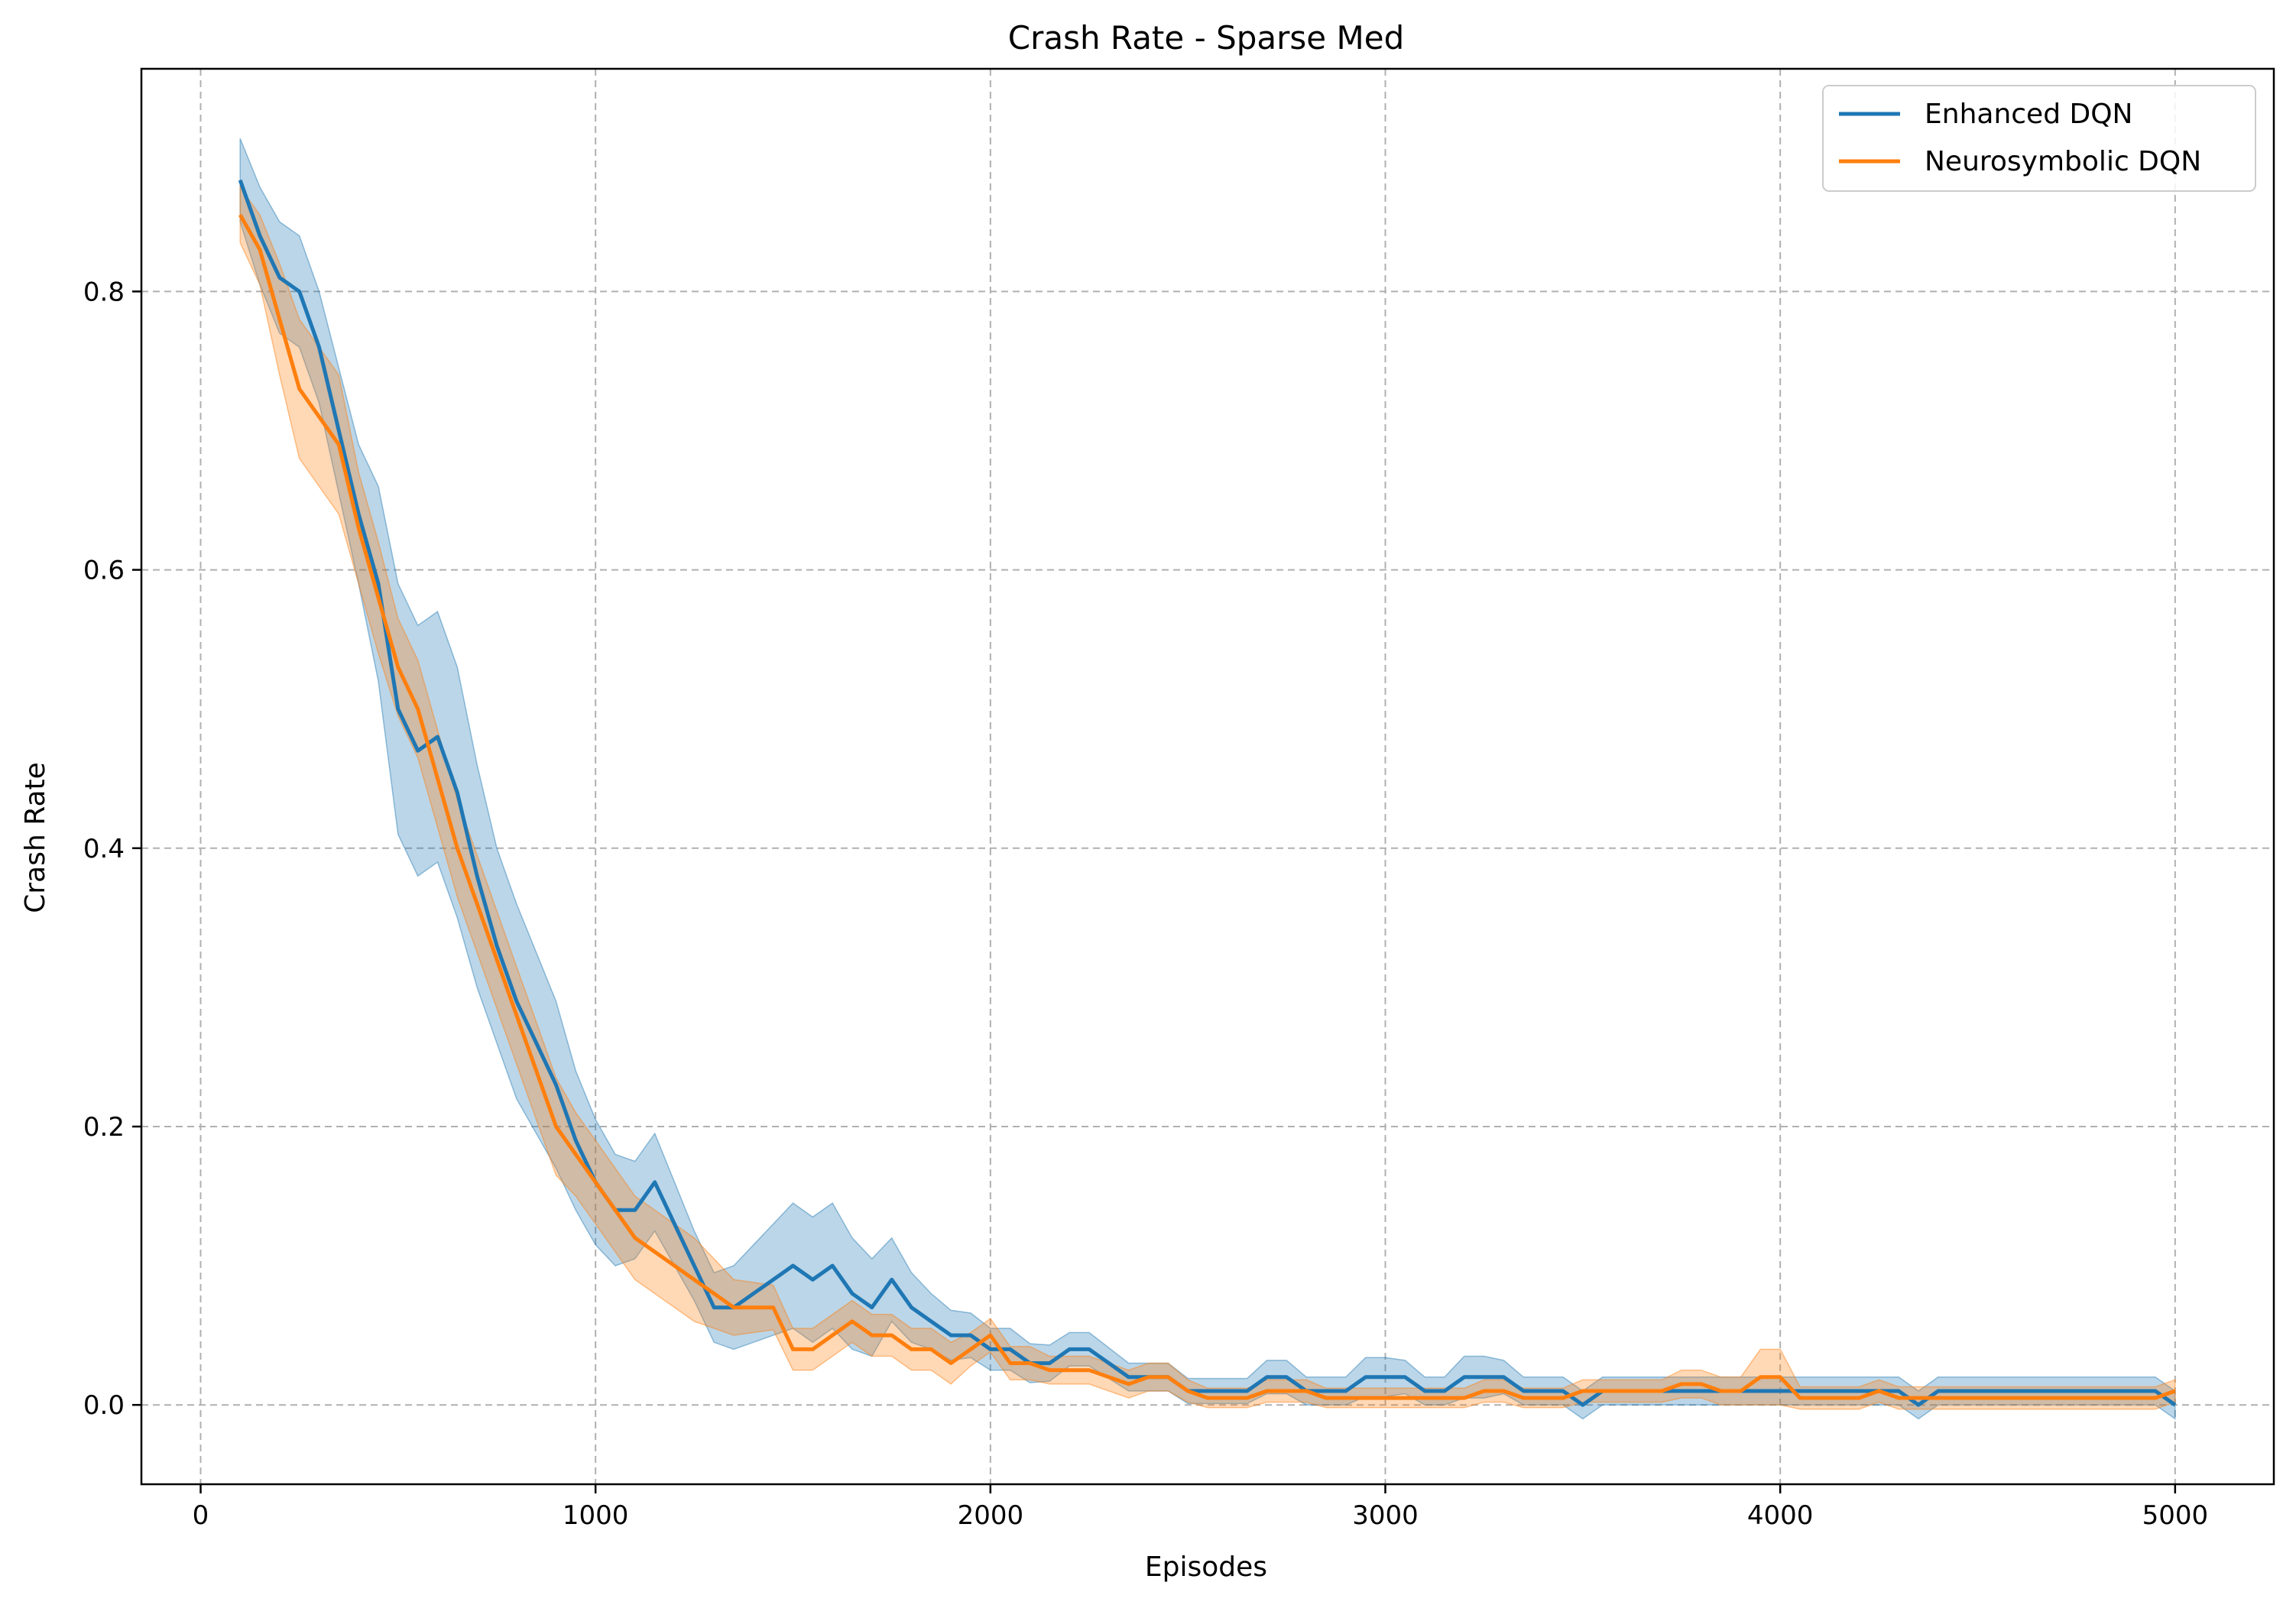 The image size is (2296, 1605). I want to click on x-tick-label: 5000, so click(2175, 1515).